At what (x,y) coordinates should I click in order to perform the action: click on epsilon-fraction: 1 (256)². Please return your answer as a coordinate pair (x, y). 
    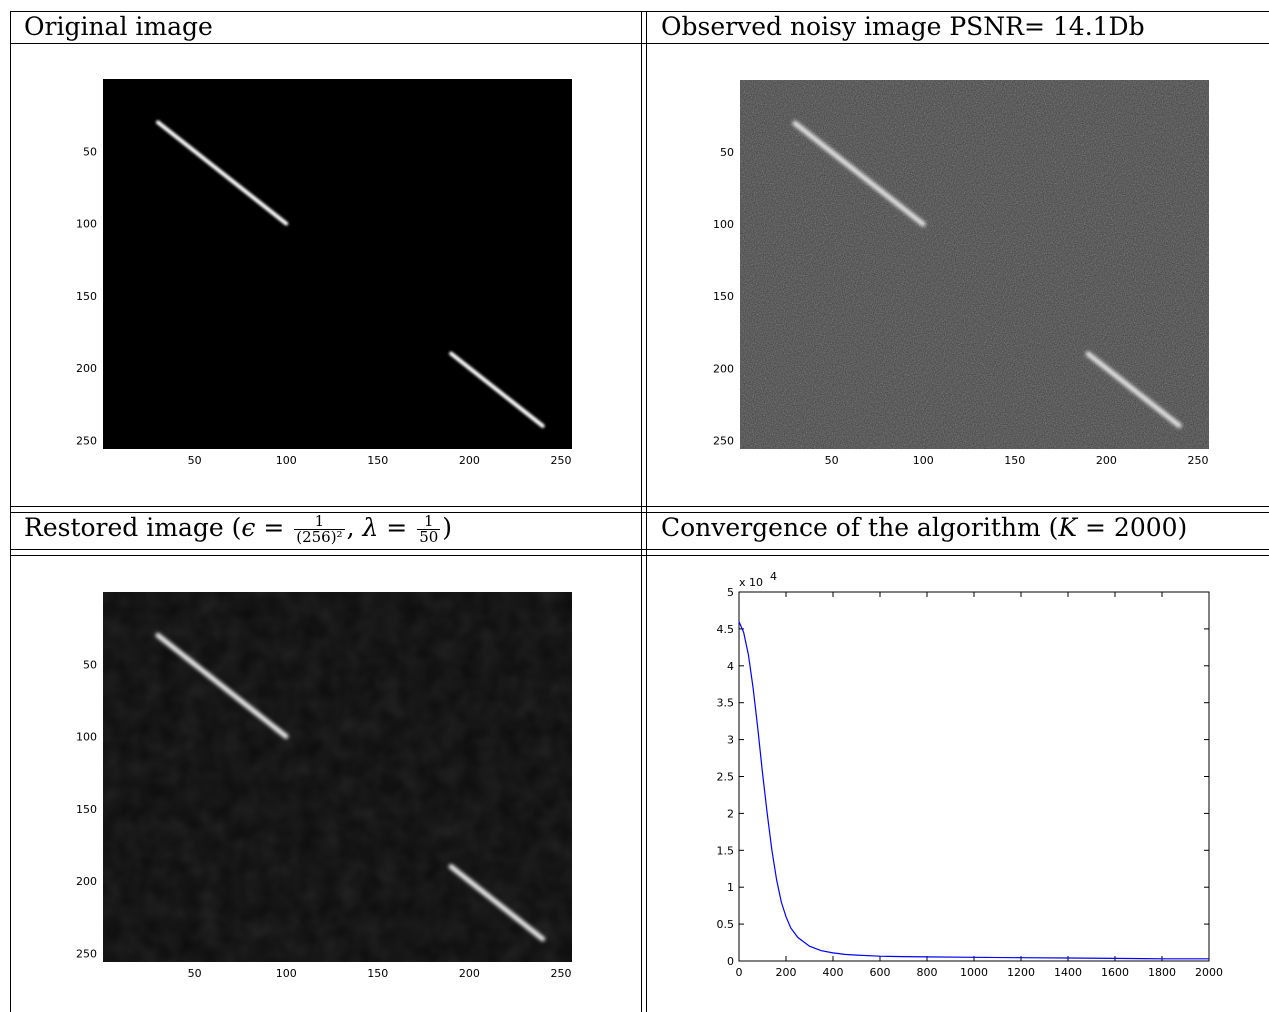
    Looking at the image, I should click on (319, 530).